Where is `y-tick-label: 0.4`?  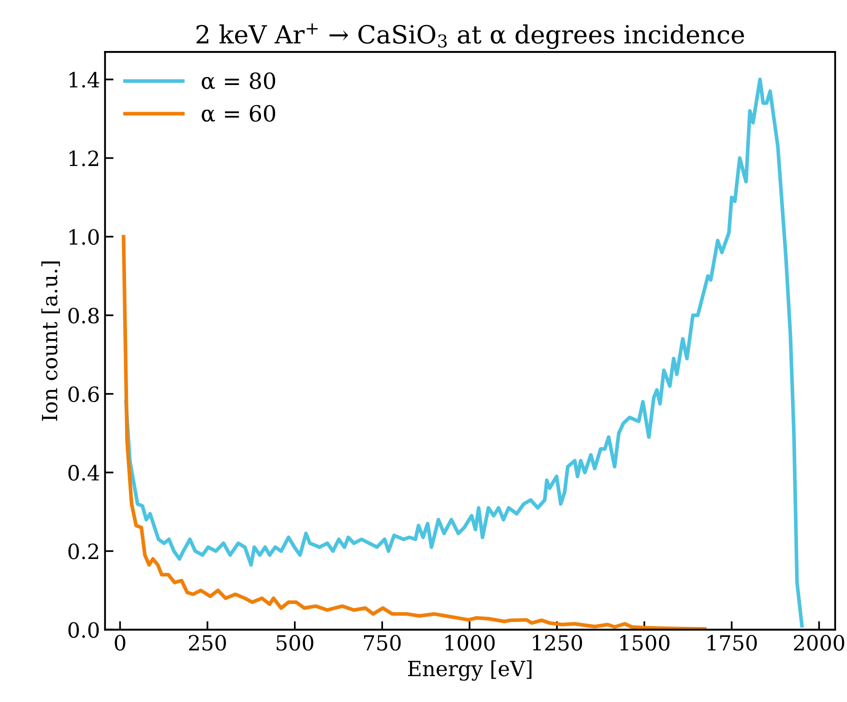
y-tick-label: 0.4 is located at coordinates (84, 472).